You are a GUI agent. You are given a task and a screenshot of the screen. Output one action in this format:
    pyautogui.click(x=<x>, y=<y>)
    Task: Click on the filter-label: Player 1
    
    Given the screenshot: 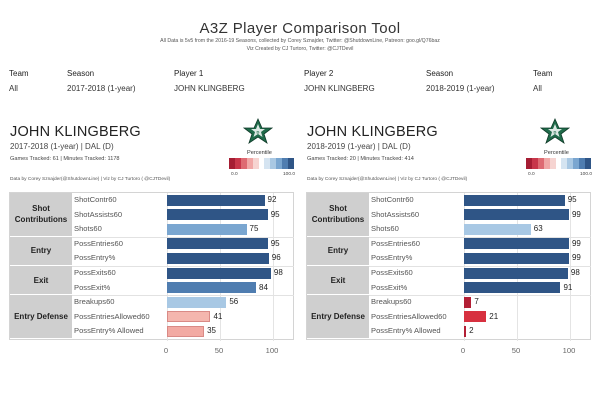 What is the action you would take?
    pyautogui.click(x=189, y=73)
    